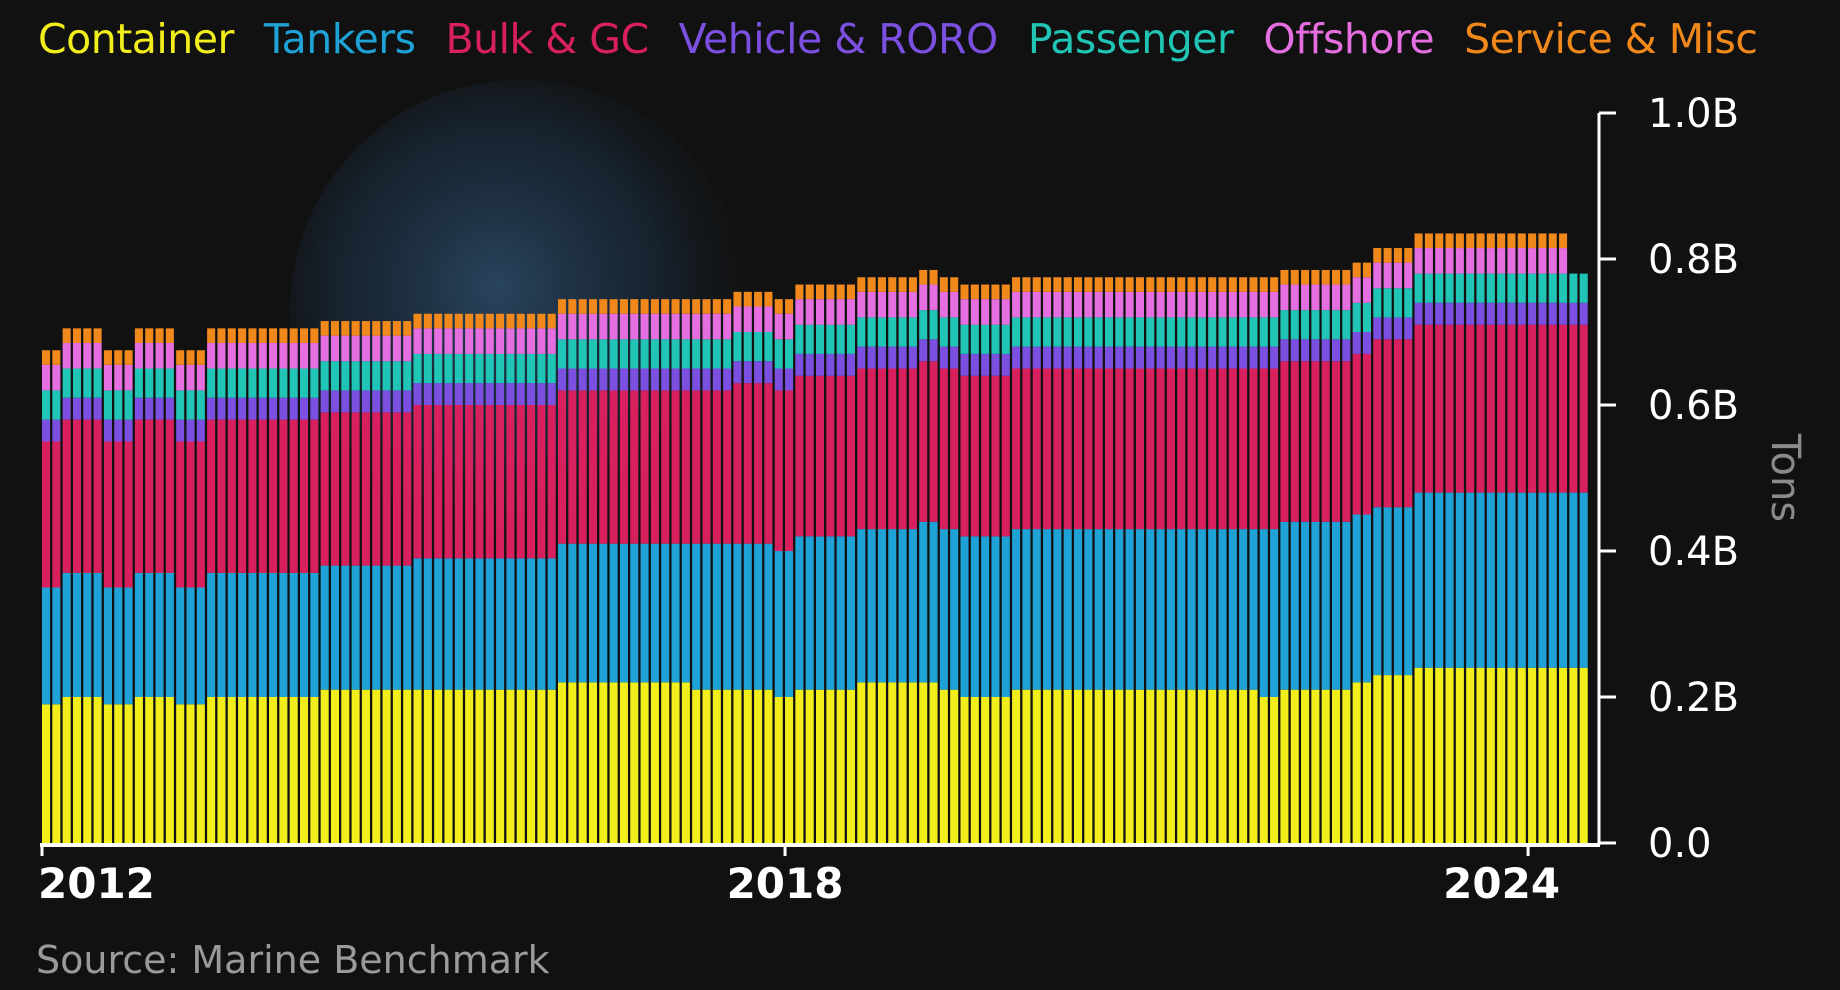 This screenshot has height=990, width=1840. What do you see at coordinates (293, 960) in the screenshot?
I see `source-note: Source: Marine Benchmark` at bounding box center [293, 960].